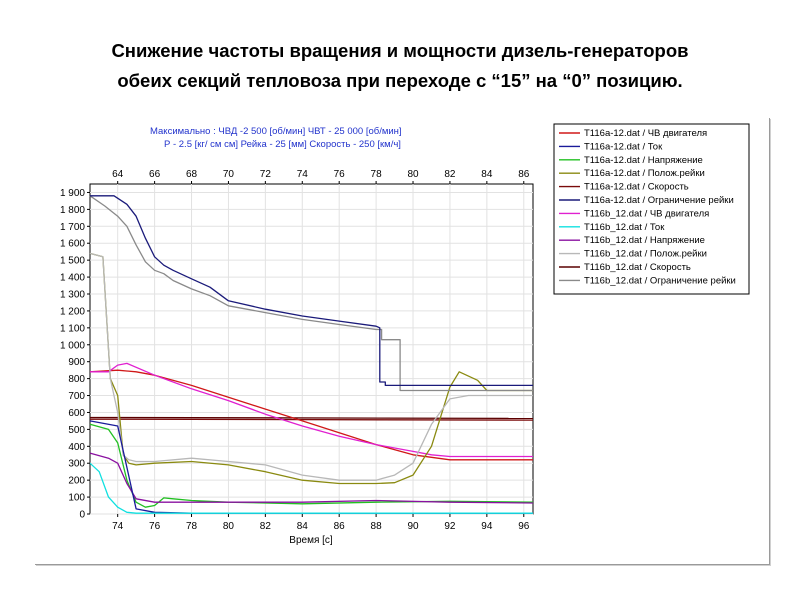  What do you see at coordinates (229, 526) in the screenshot?
I see `x-tick-label: 80` at bounding box center [229, 526].